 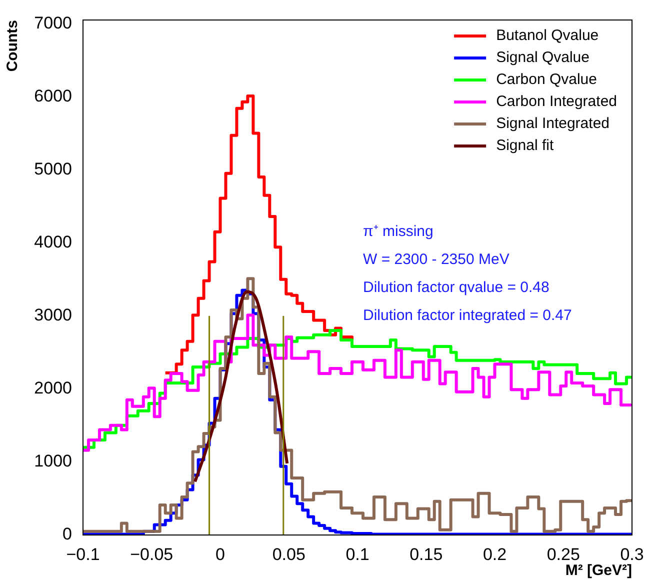 What do you see at coordinates (557, 101) in the screenshot?
I see `legend-label: Carbon Integrated` at bounding box center [557, 101].